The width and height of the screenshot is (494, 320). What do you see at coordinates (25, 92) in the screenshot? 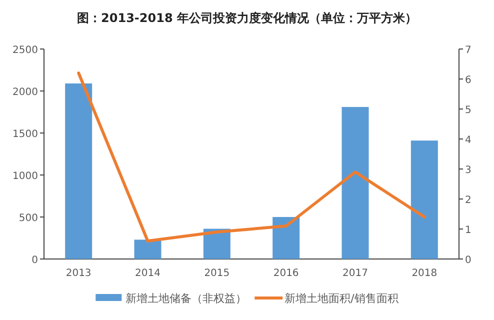
I see `y-tick-label: 2000` at bounding box center [25, 92].